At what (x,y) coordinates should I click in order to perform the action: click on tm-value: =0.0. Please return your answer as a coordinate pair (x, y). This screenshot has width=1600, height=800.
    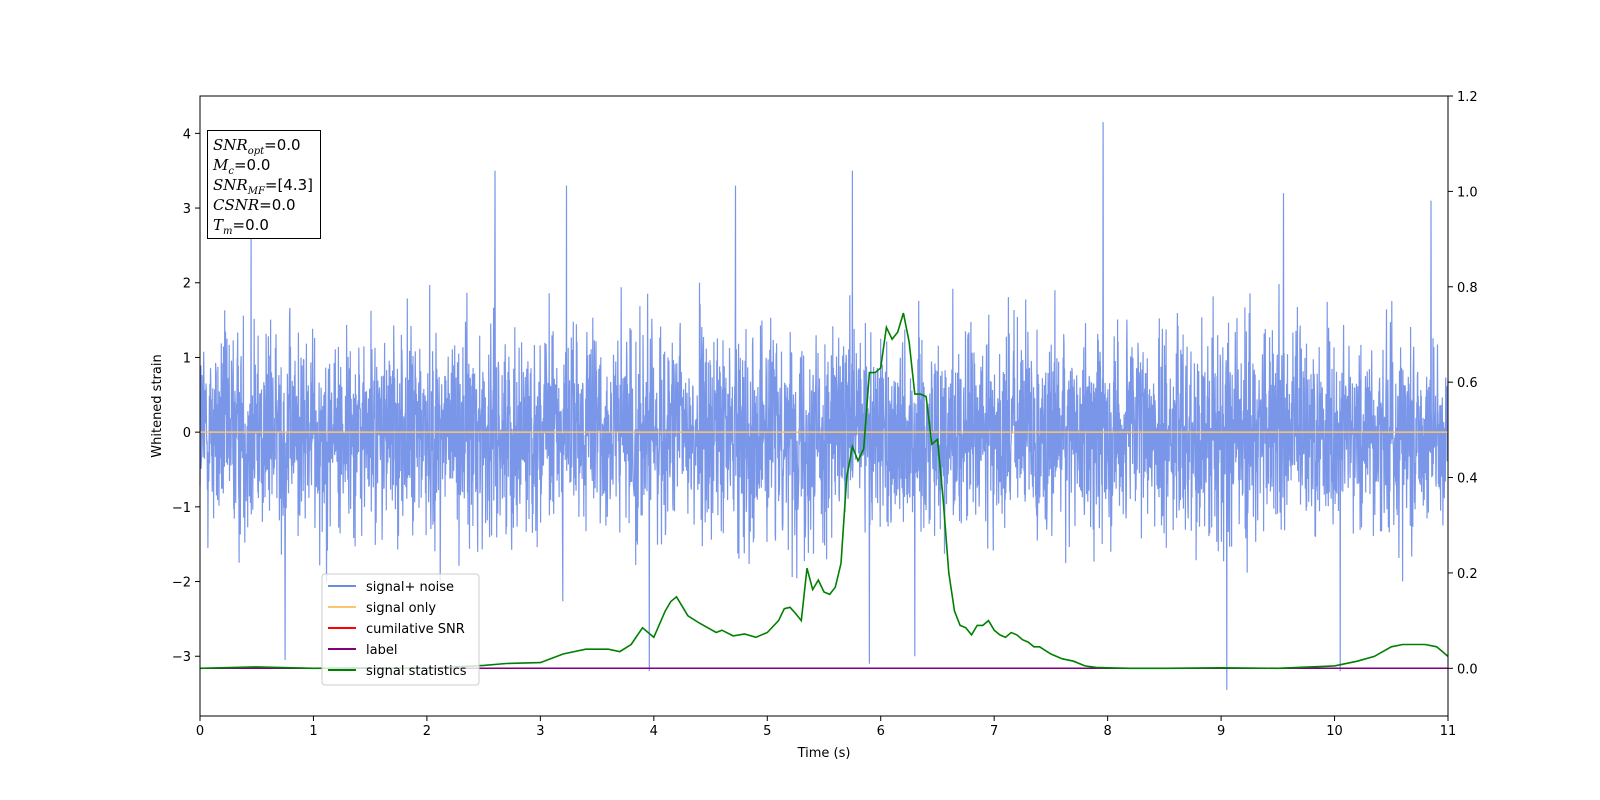
    Looking at the image, I should click on (250, 225).